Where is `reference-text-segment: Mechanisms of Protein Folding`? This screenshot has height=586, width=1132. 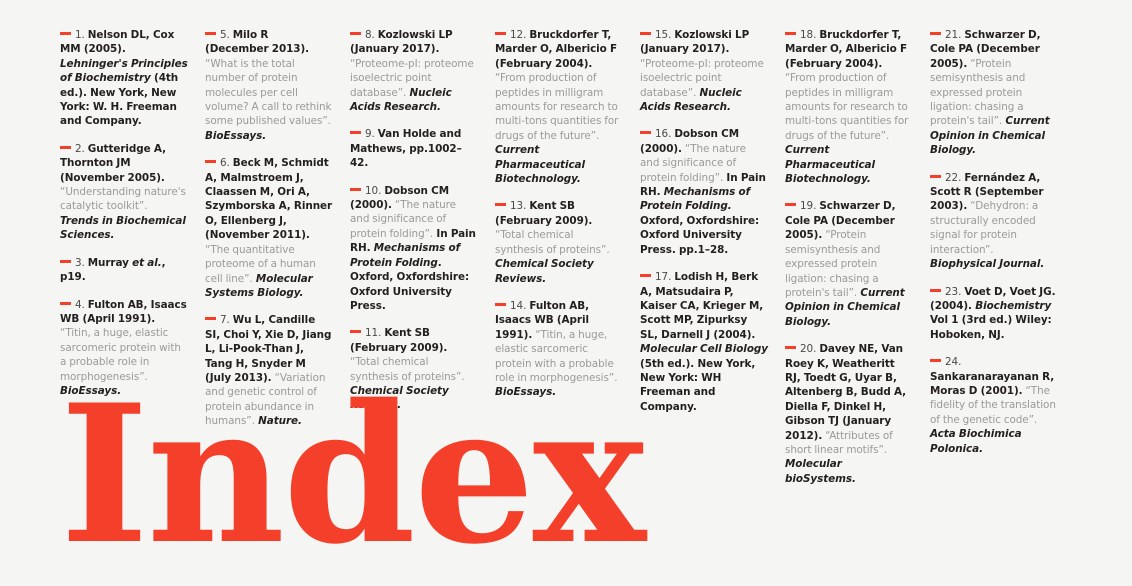
reference-text-segment: Mechanisms of Protein Folding is located at coordinates (405, 255).